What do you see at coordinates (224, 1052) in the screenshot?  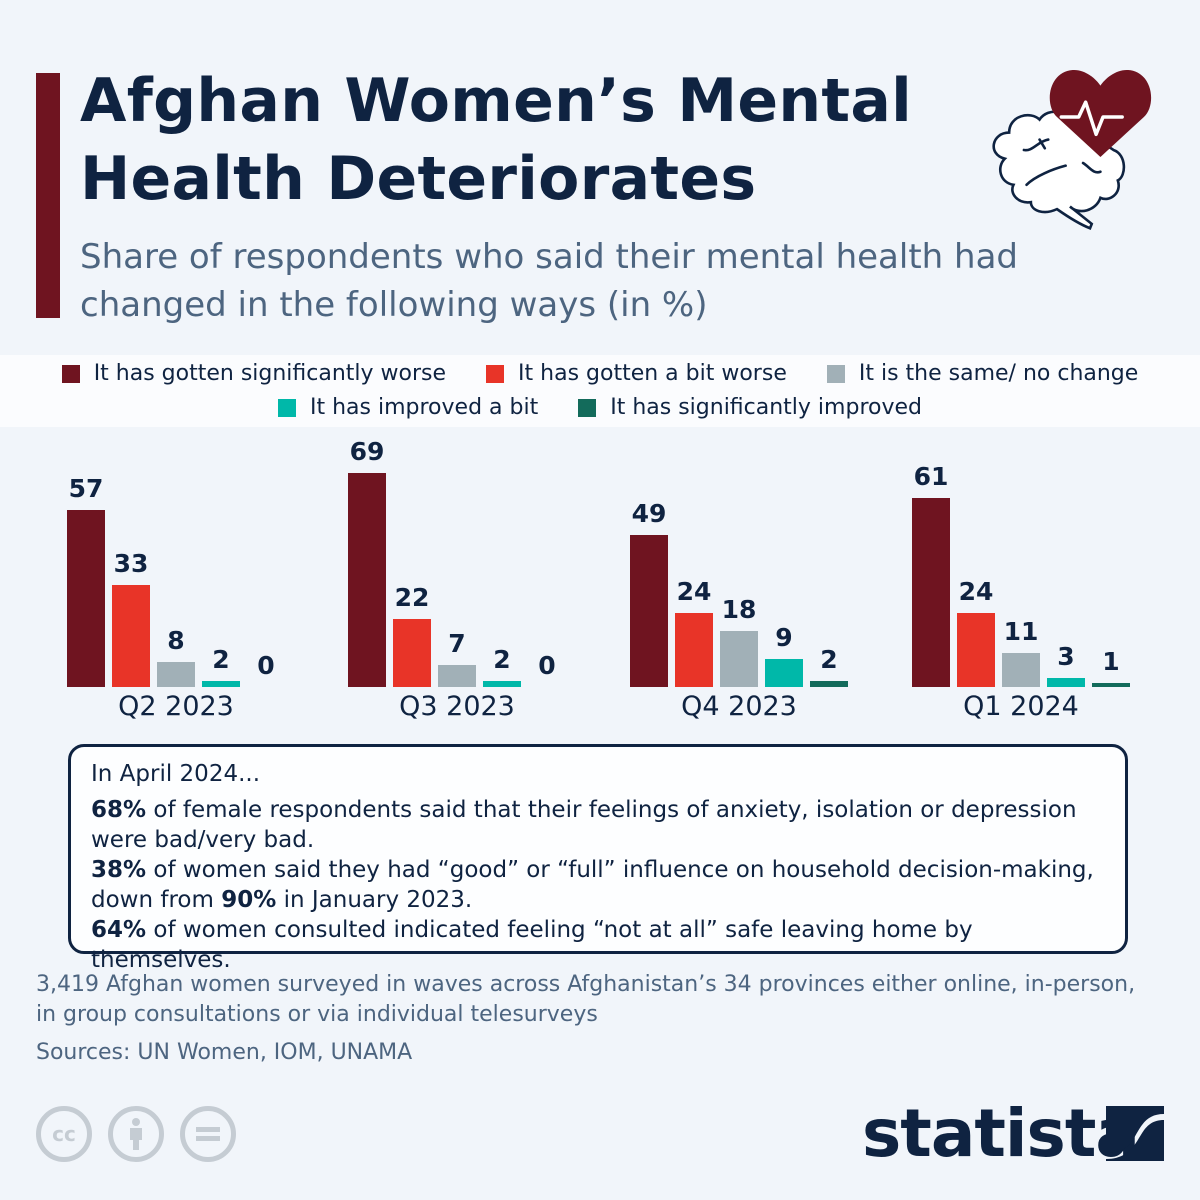 I see `sources: Sources: UN Women, IOM, UNAMA` at bounding box center [224, 1052].